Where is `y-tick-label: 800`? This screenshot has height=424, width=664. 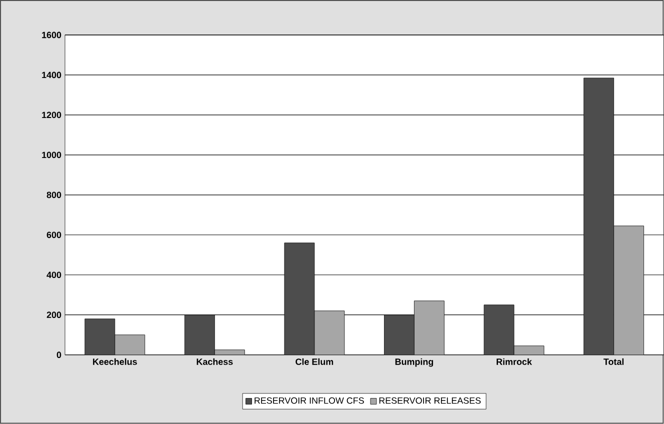 y-tick-label: 800 is located at coordinates (54, 195).